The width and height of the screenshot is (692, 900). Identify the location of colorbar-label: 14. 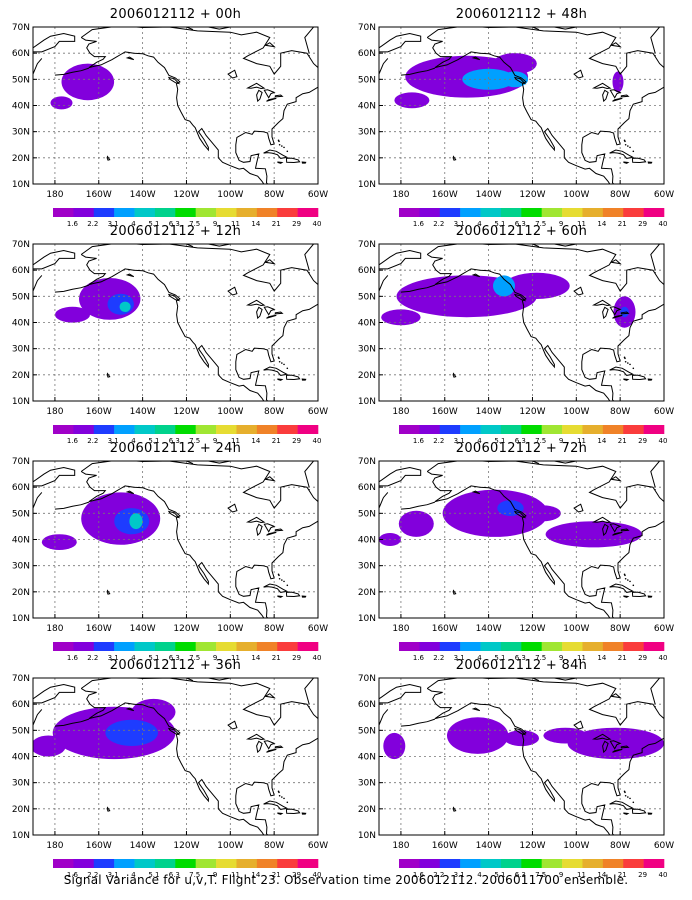
(601, 875).